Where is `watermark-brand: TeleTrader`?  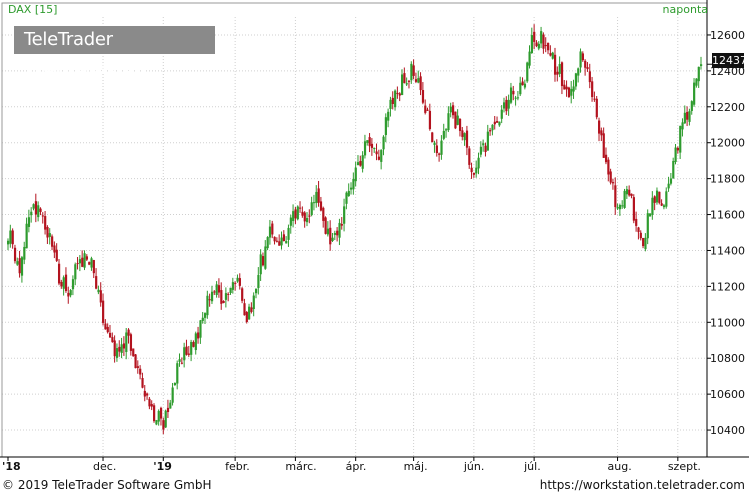 watermark-brand: TeleTrader is located at coordinates (68, 39).